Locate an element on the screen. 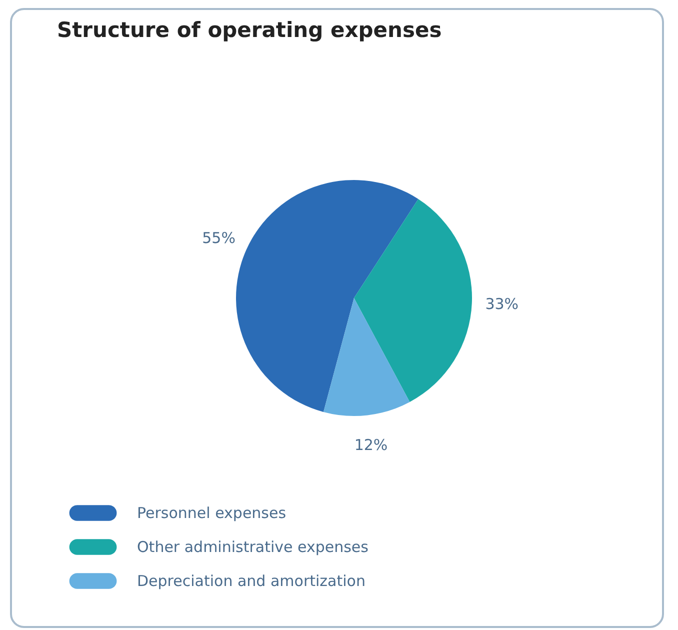 This screenshot has width=678, height=630. chart-title: Structure of operating expenses is located at coordinates (249, 30).